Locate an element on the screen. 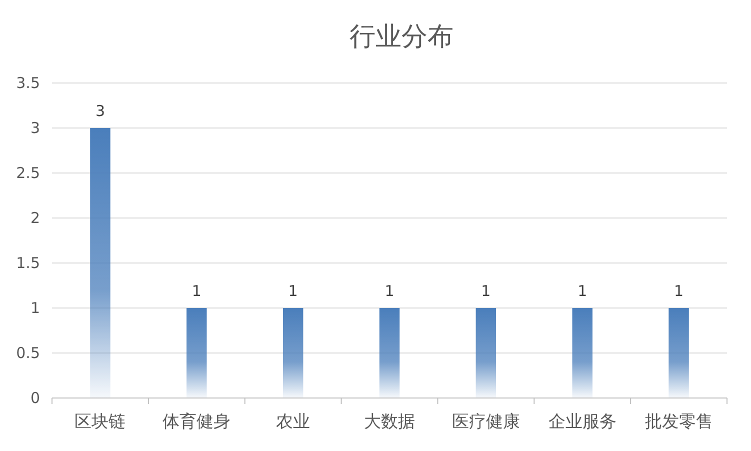  data-label: 3 is located at coordinates (100, 111).